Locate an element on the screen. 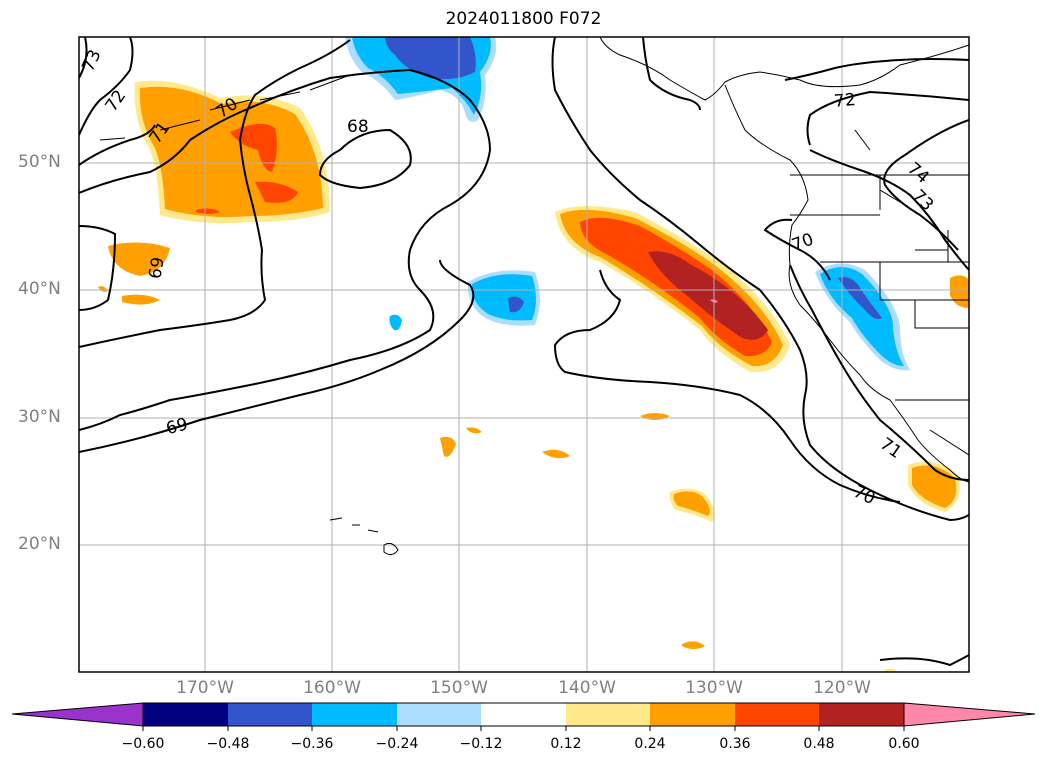 This screenshot has height=765, width=1047. latitude-label: 40°N is located at coordinates (39, 289).